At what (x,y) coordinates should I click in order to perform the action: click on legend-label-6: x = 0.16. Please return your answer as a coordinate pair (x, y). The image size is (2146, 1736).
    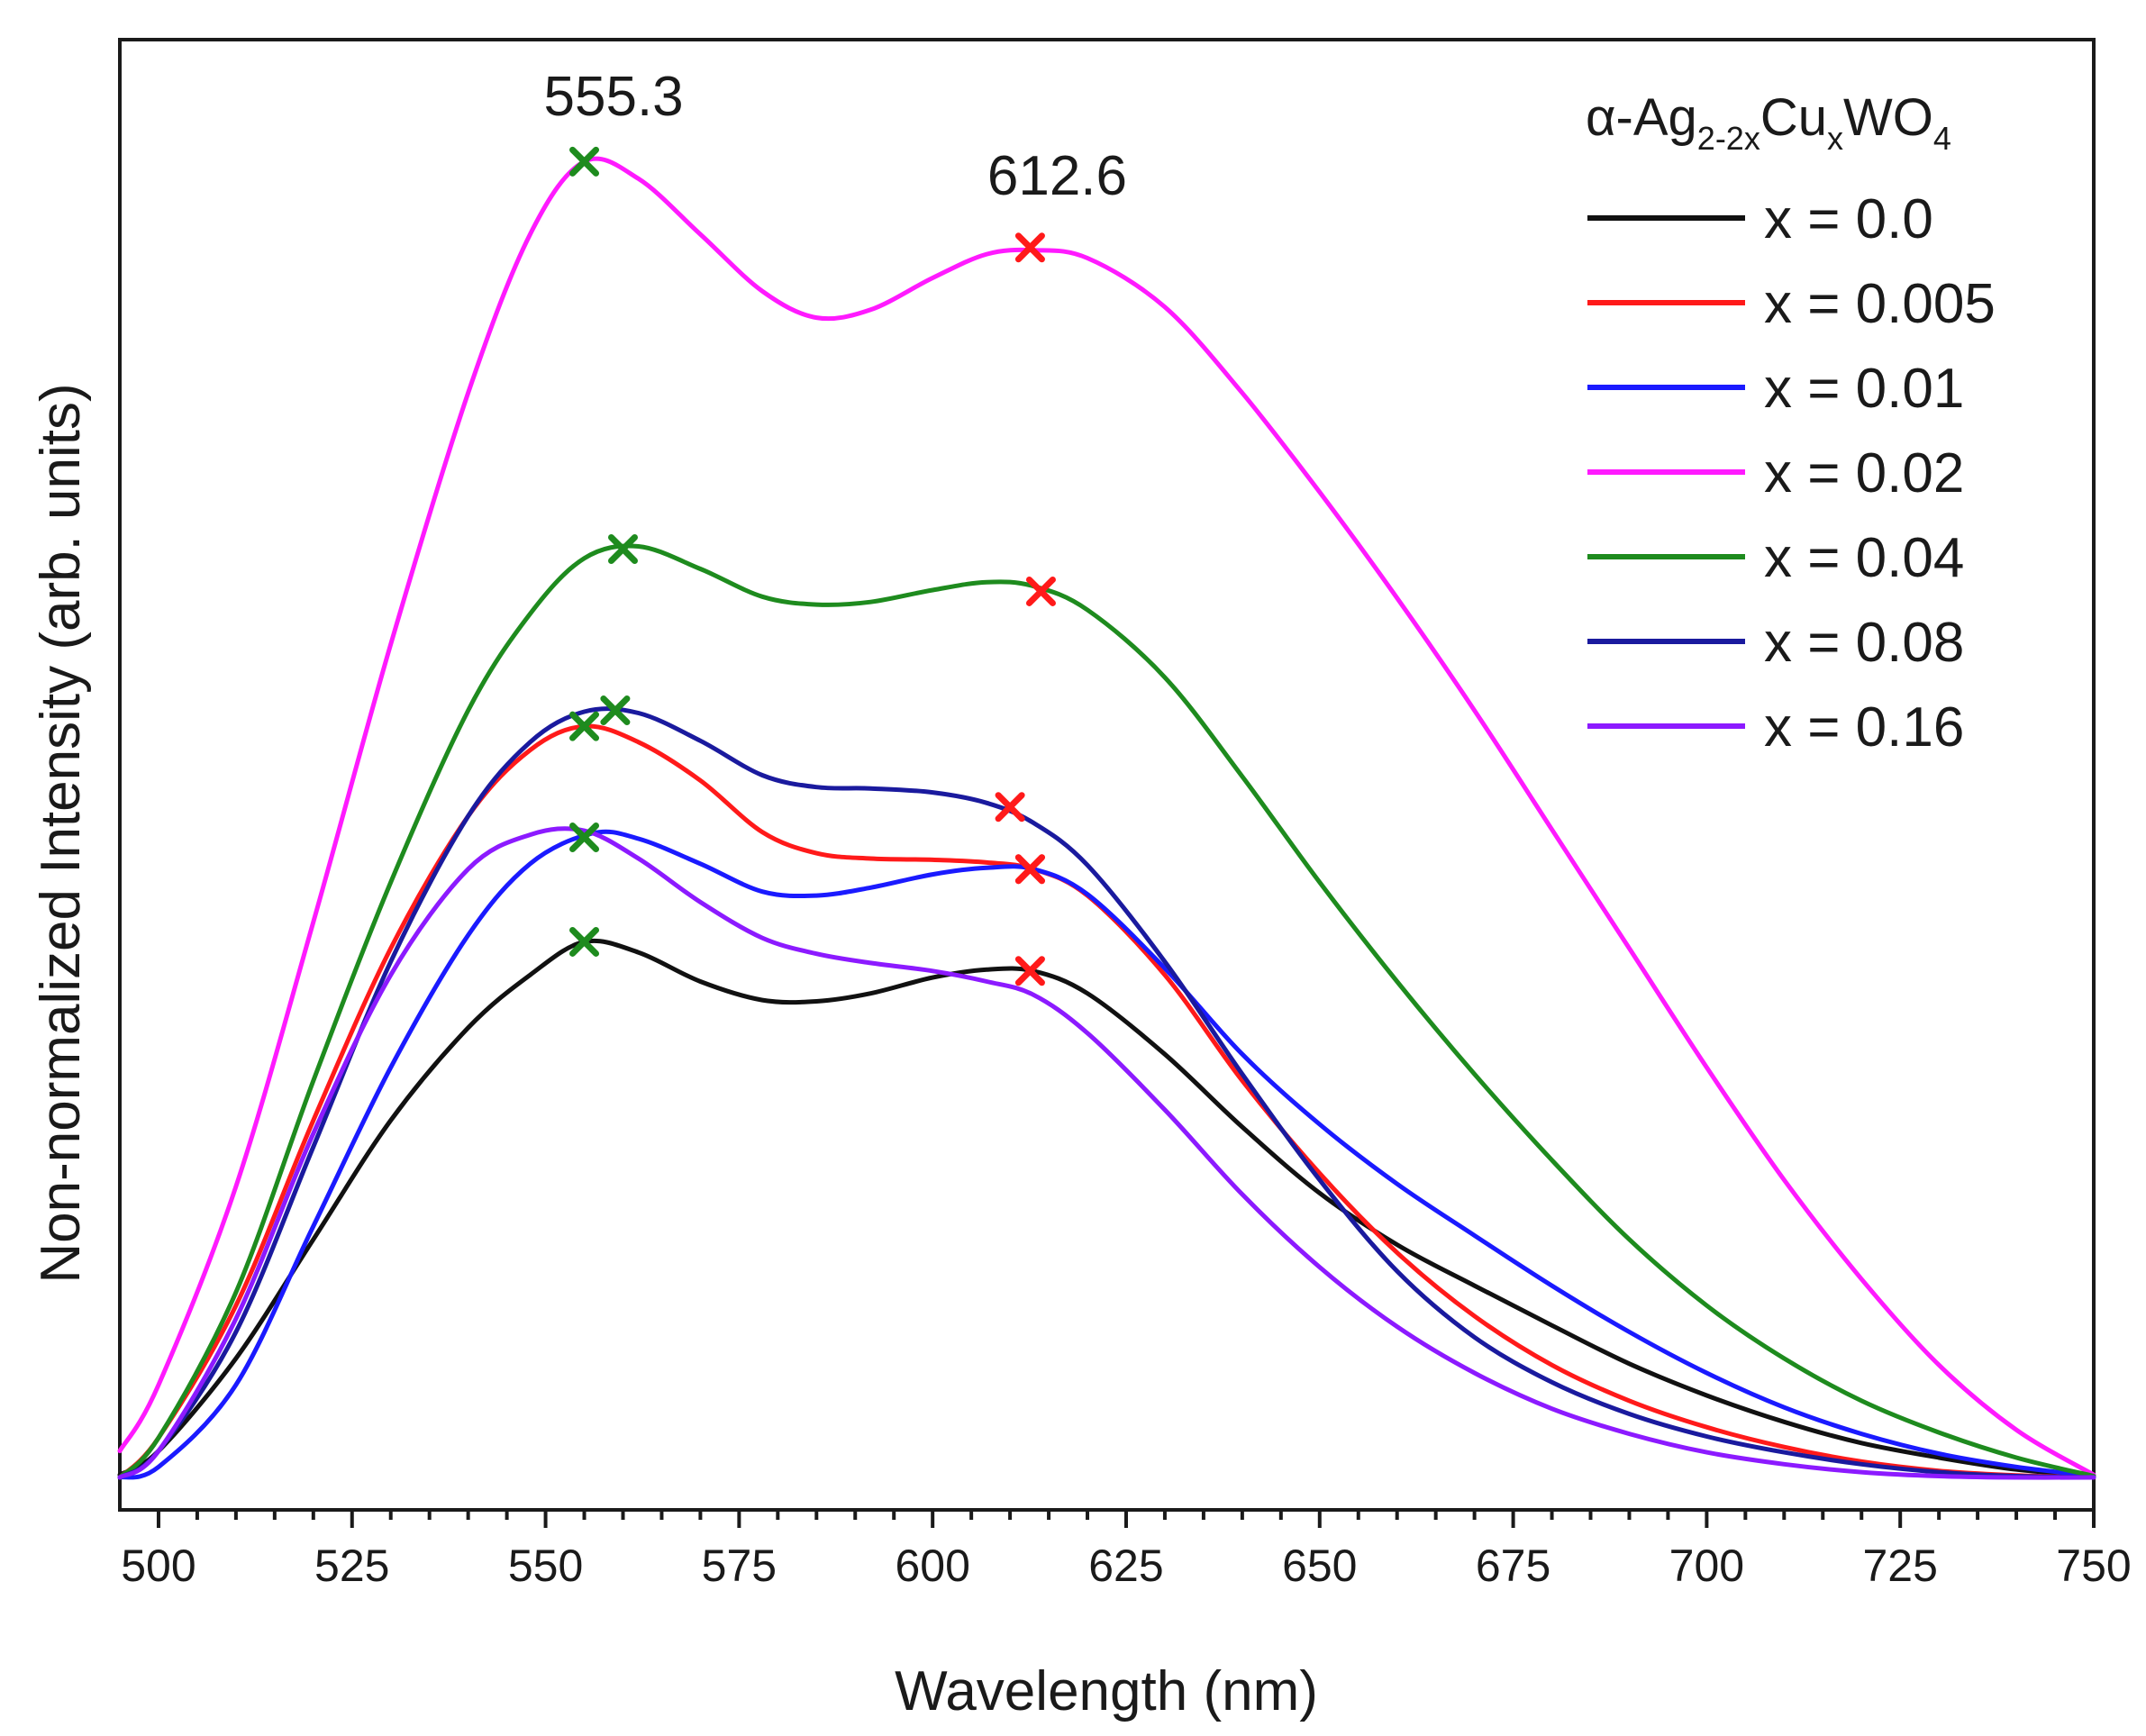
    Looking at the image, I should click on (1864, 727).